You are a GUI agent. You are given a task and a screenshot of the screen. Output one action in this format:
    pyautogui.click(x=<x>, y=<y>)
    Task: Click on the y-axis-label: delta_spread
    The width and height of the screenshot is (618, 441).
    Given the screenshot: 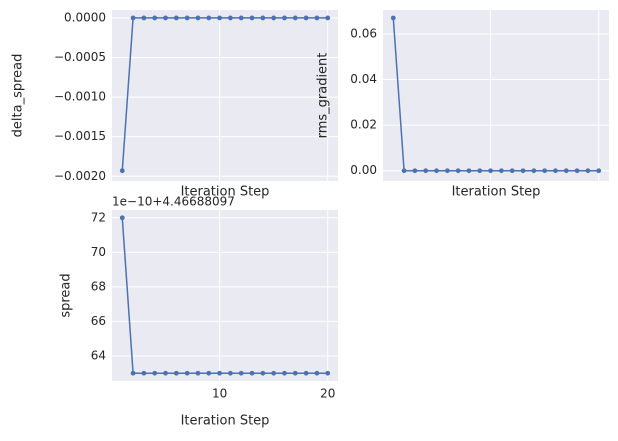 What is the action you would take?
    pyautogui.click(x=18, y=96)
    